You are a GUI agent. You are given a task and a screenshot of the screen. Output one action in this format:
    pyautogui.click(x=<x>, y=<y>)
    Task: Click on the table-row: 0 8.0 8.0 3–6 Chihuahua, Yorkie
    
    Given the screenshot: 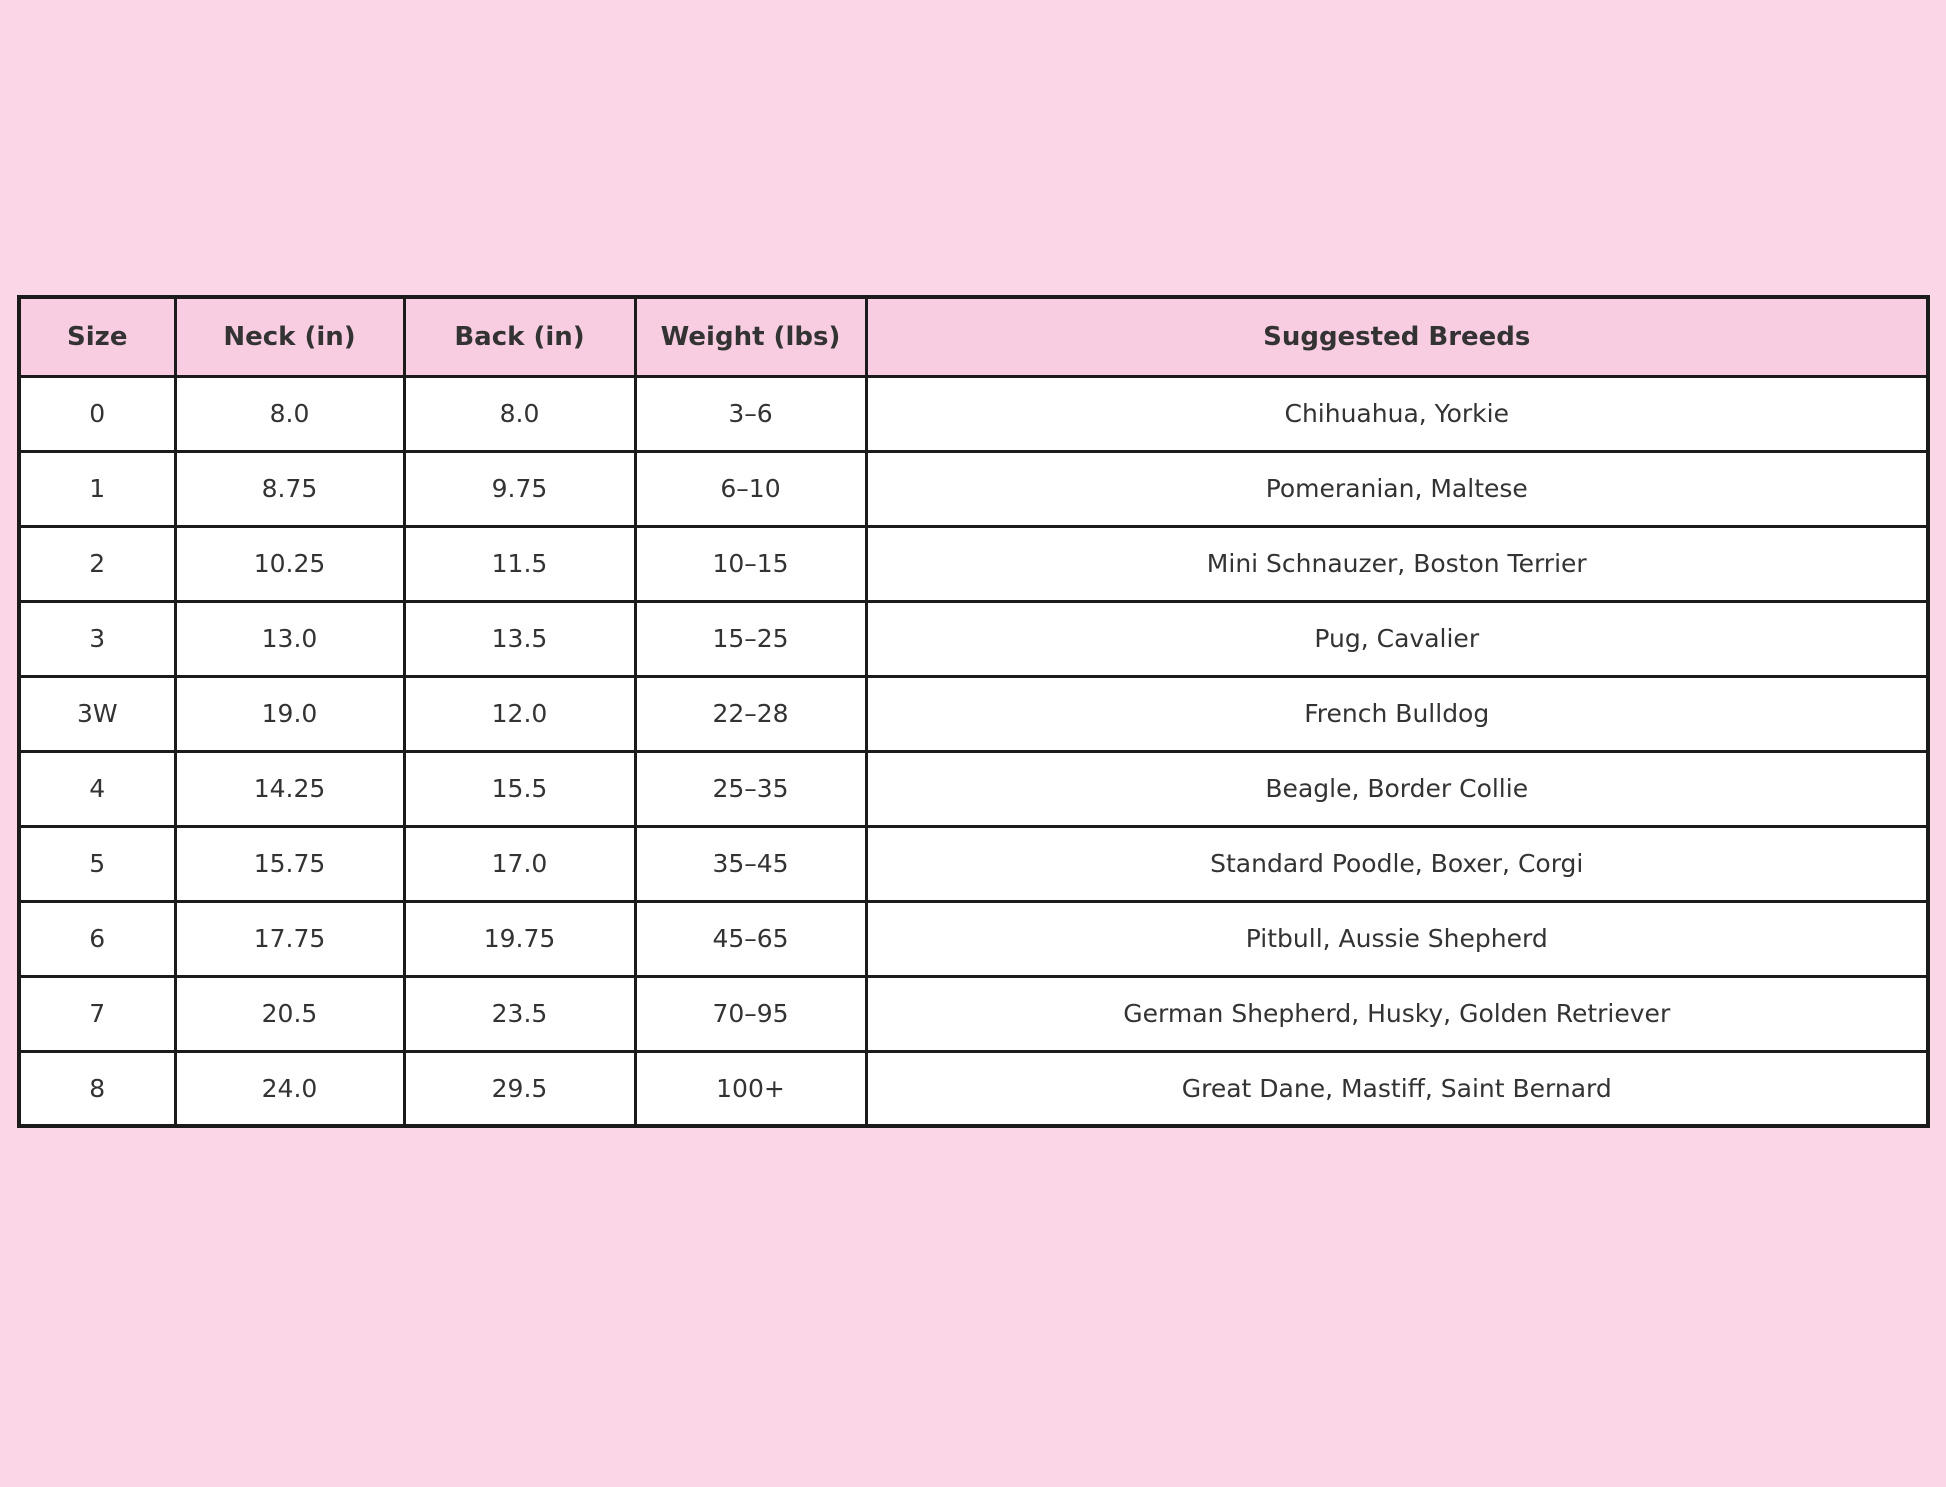 What is the action you would take?
    pyautogui.click(x=973, y=413)
    